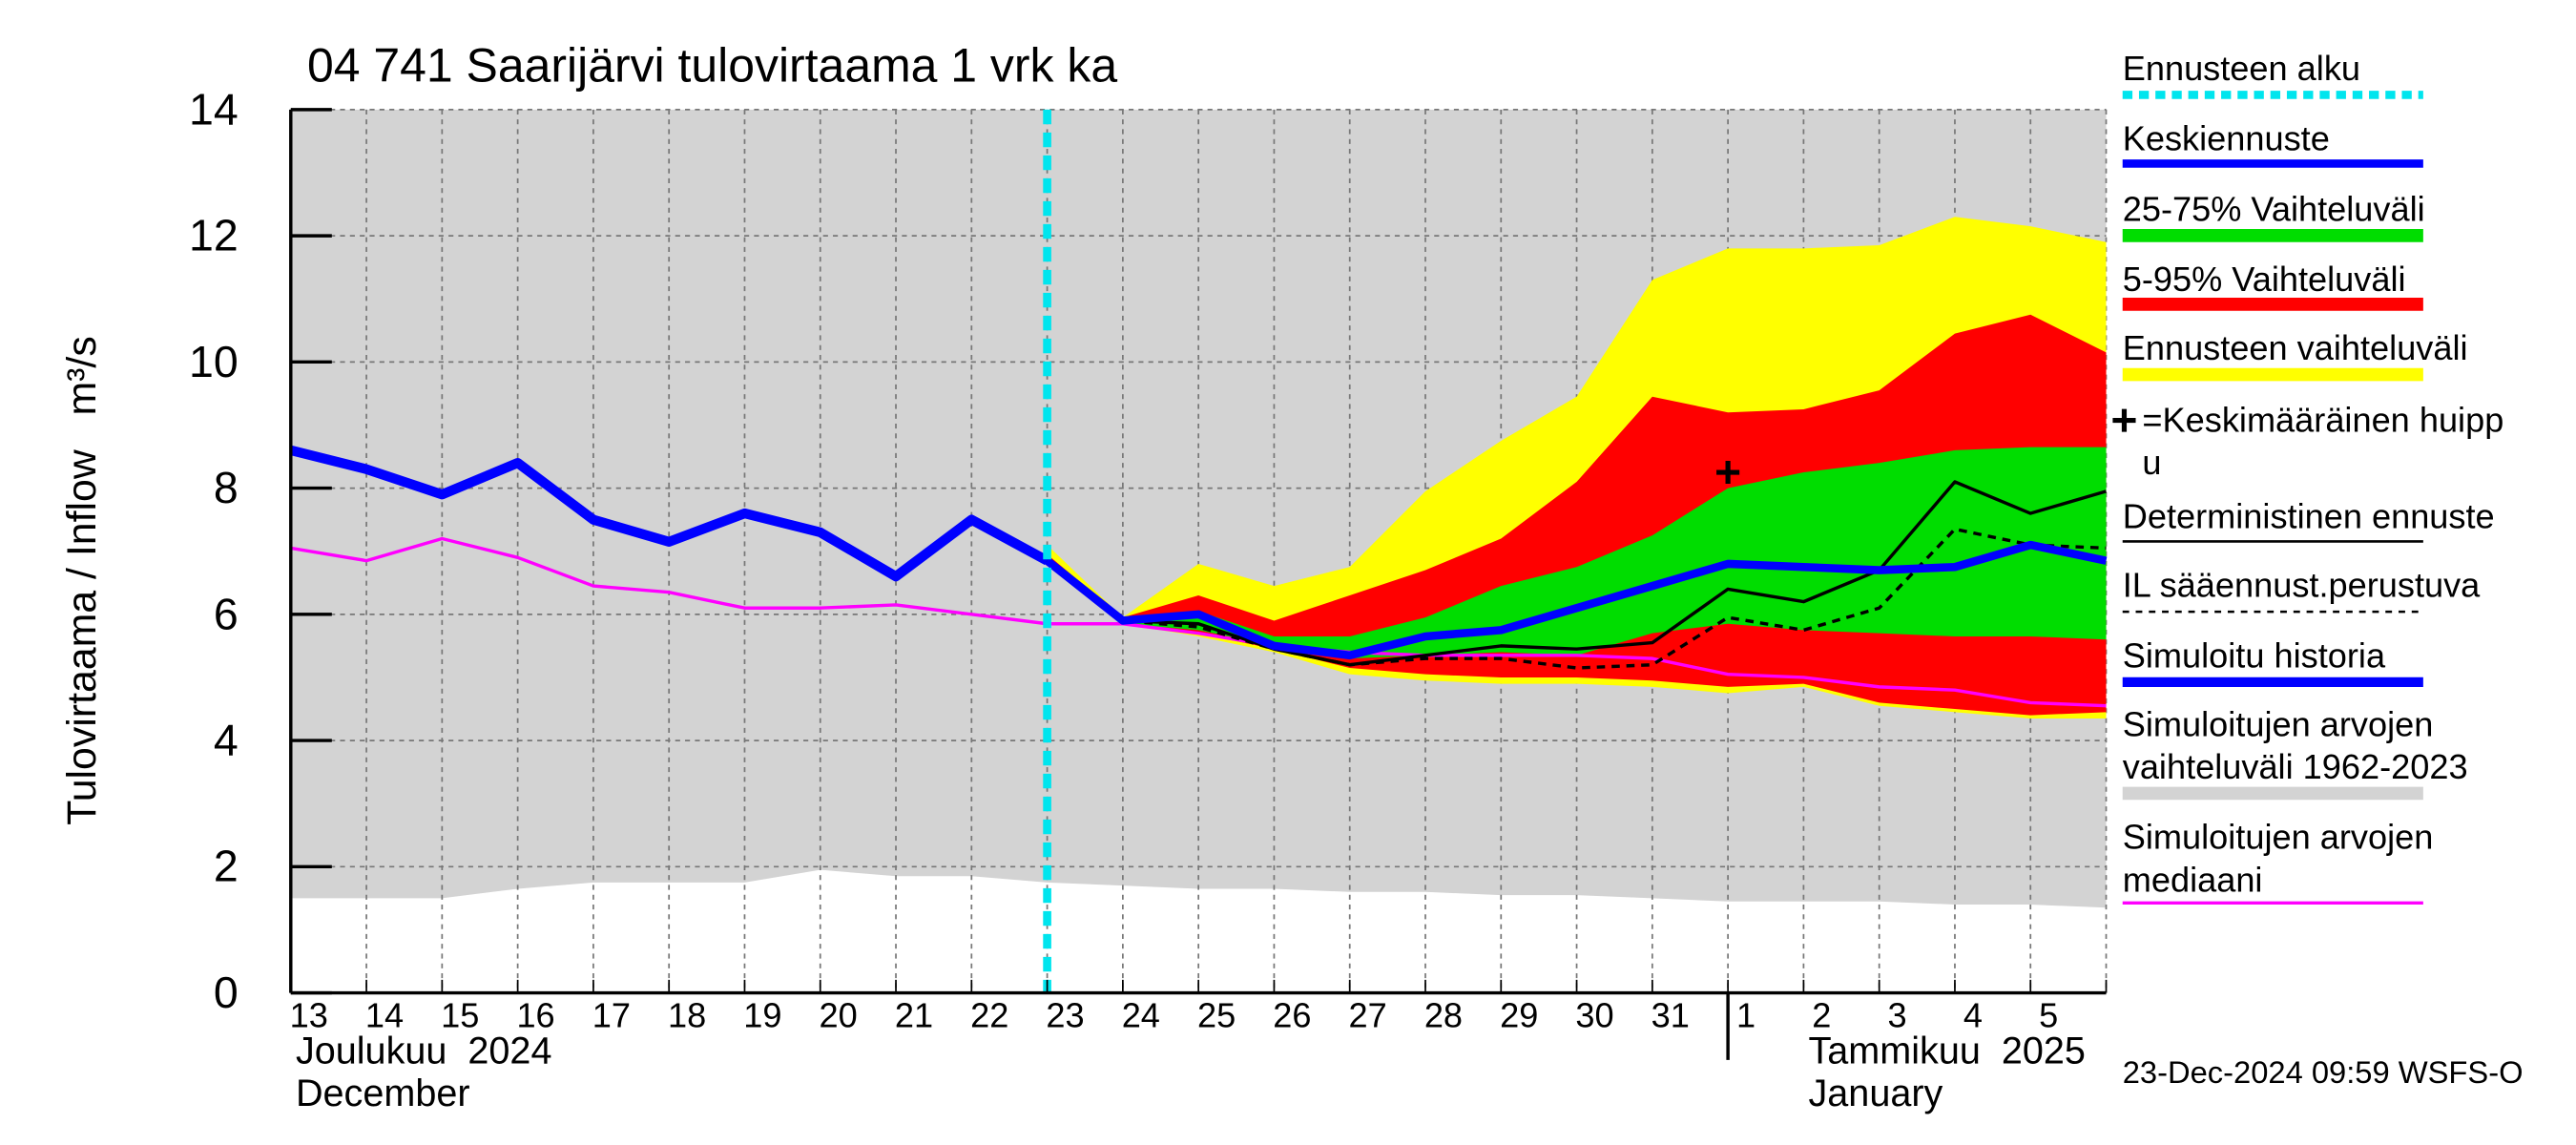 This screenshot has width=2576, height=1145. What do you see at coordinates (226, 613) in the screenshot?
I see `y-tick-label: 6` at bounding box center [226, 613].